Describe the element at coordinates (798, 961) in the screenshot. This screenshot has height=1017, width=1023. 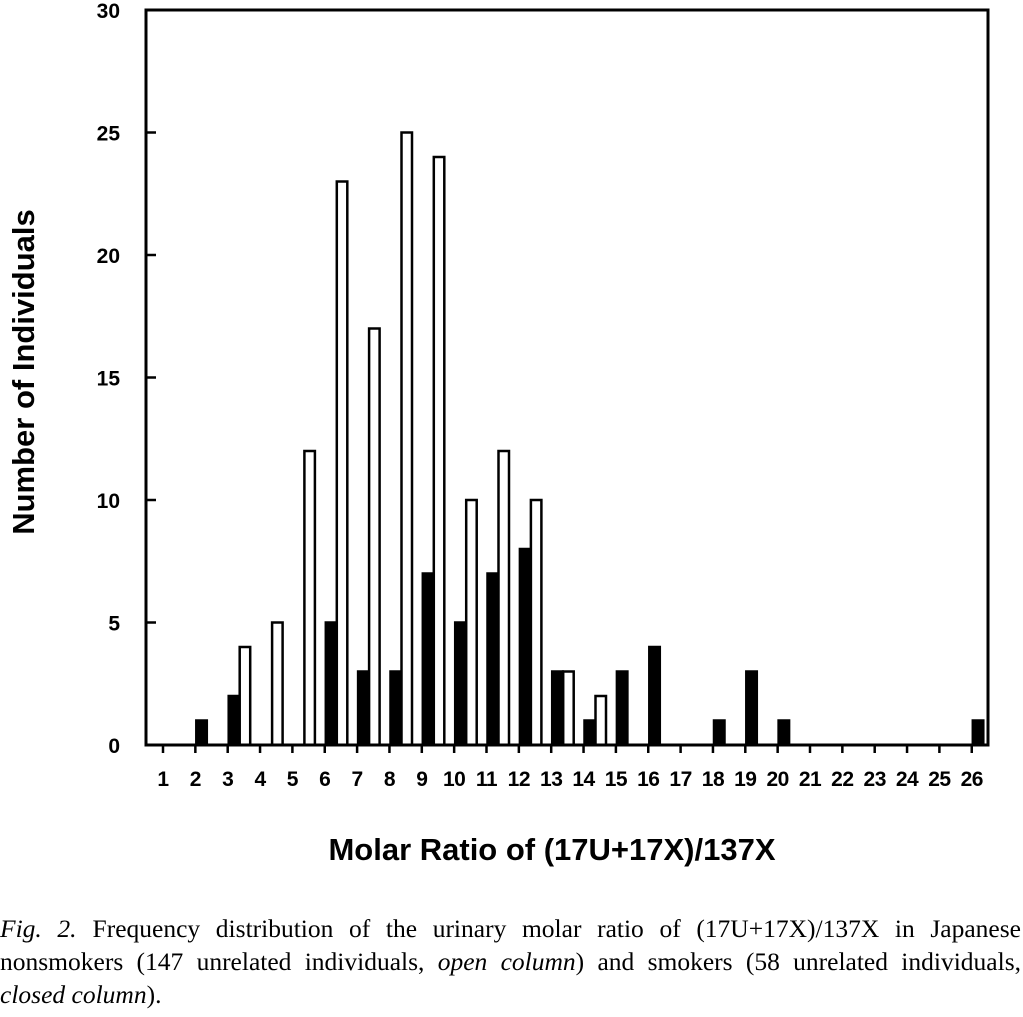
I see `caption-text-2: ) and smokers (58 unrelated individuals,` at that location.